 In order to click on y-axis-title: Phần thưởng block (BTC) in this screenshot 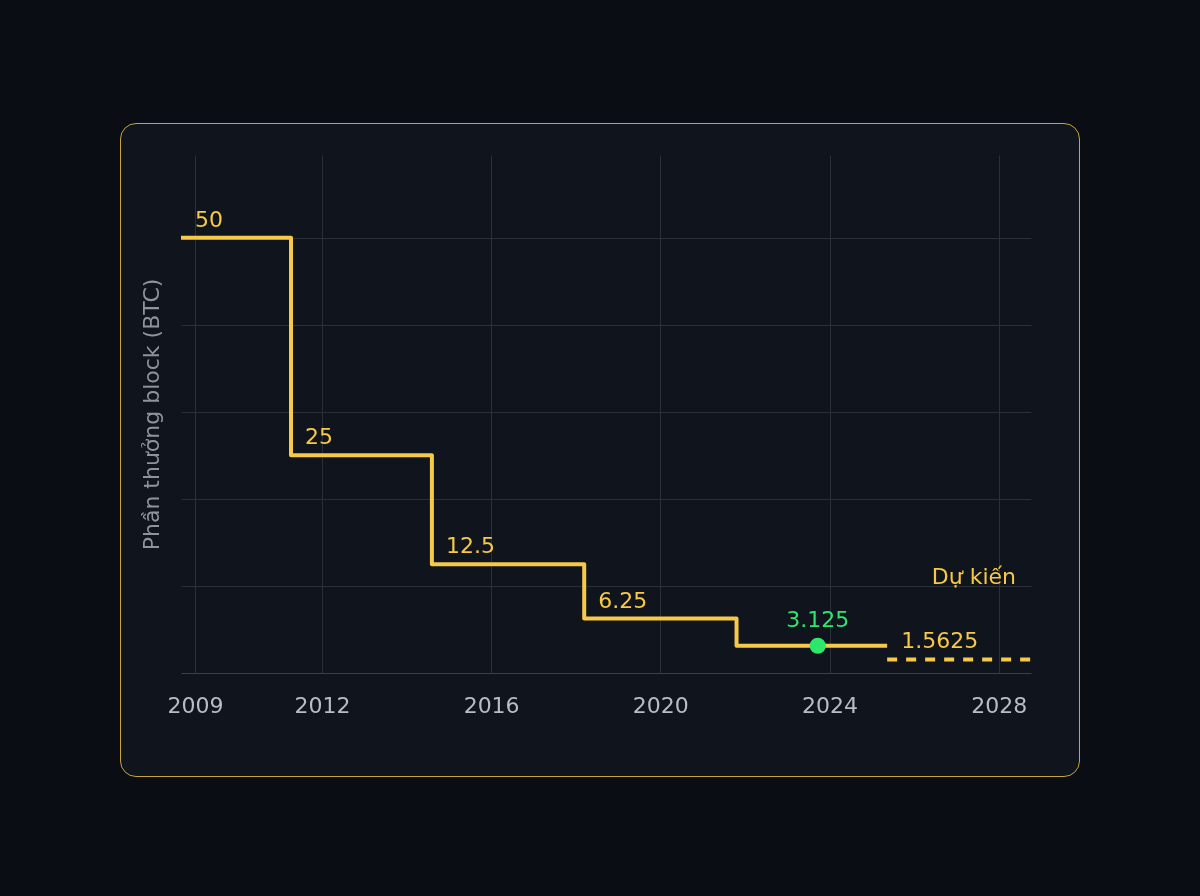, I will do `click(151, 414)`.